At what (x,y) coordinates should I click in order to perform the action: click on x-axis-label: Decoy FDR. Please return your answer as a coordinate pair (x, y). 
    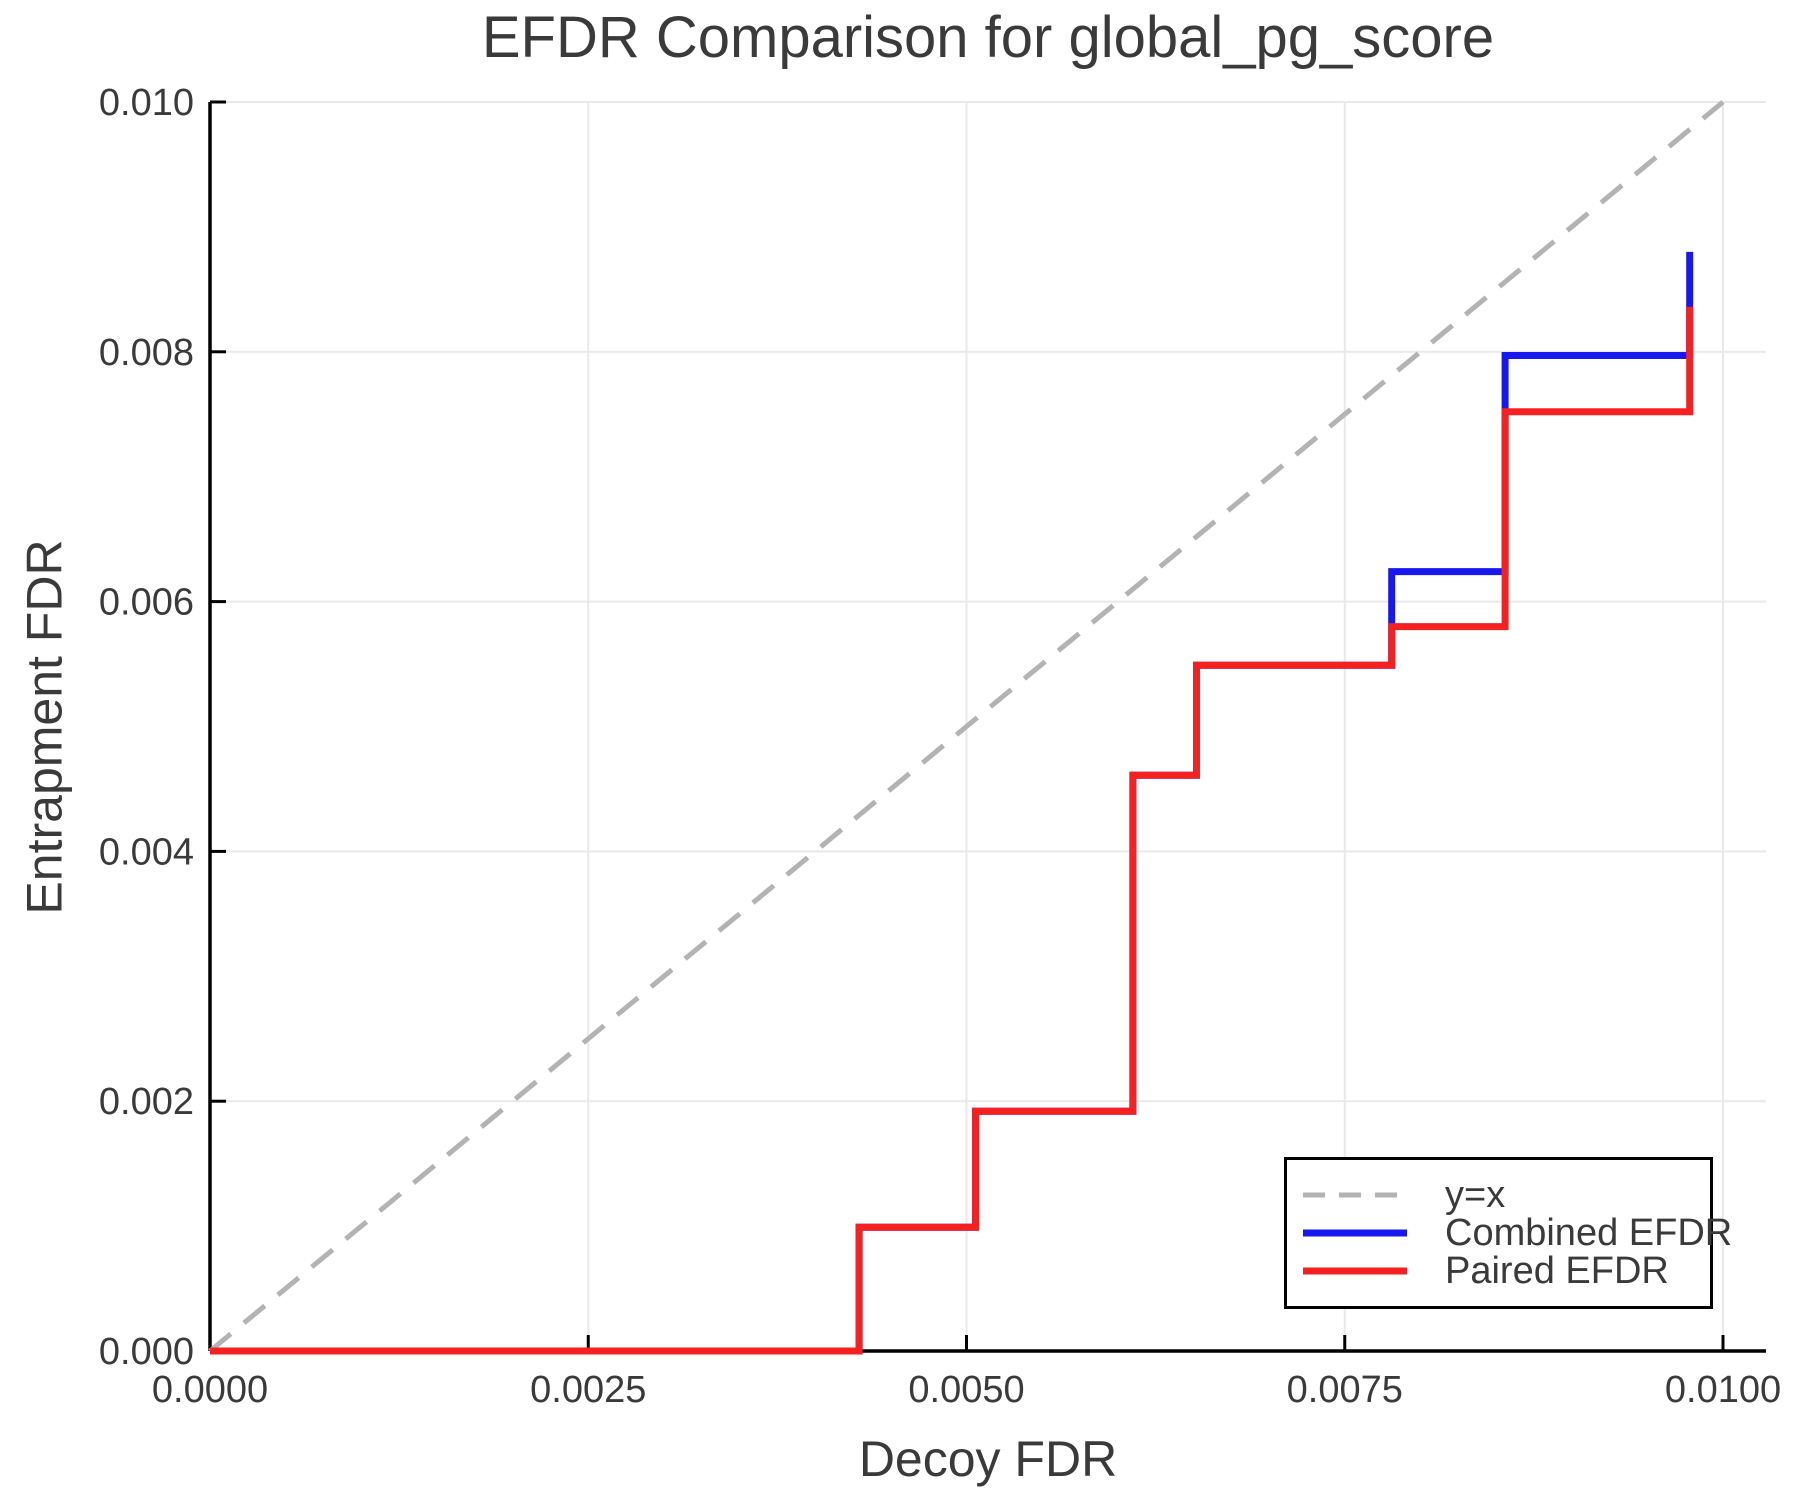
    Looking at the image, I should click on (988, 1459).